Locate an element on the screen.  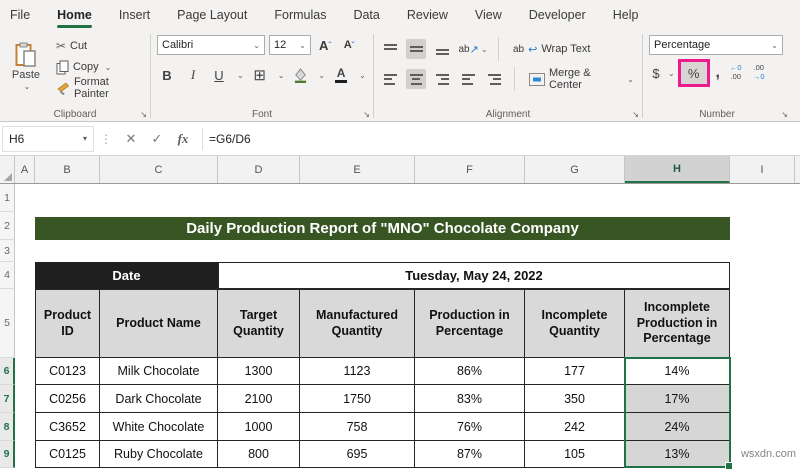
column-header-b: B is located at coordinates (67, 169).